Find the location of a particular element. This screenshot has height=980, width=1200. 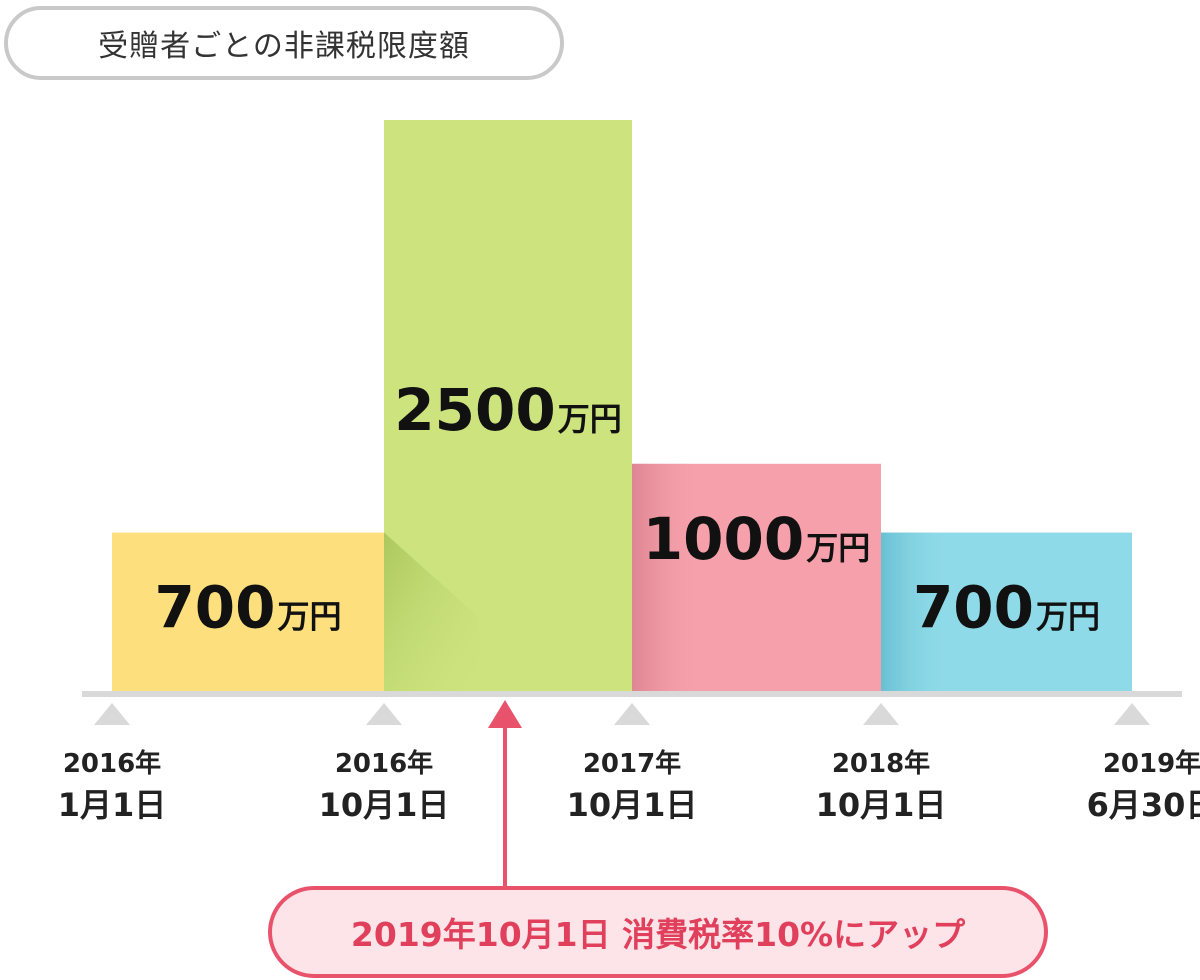

bar-4-value-label: 700万円 is located at coordinates (1006, 608).